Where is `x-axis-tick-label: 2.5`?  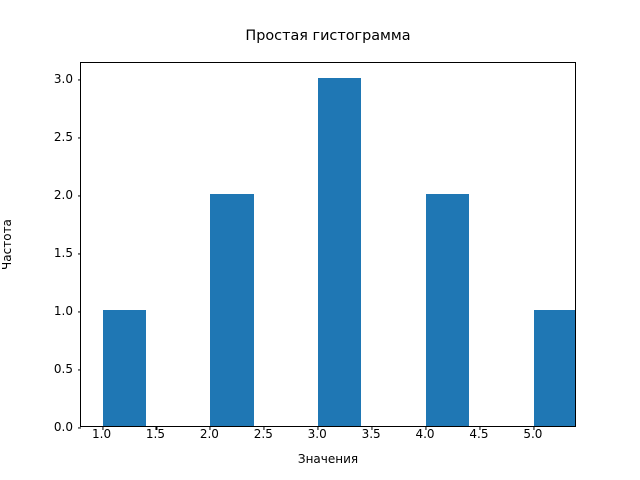
x-axis-tick-label: 2.5 is located at coordinates (263, 434).